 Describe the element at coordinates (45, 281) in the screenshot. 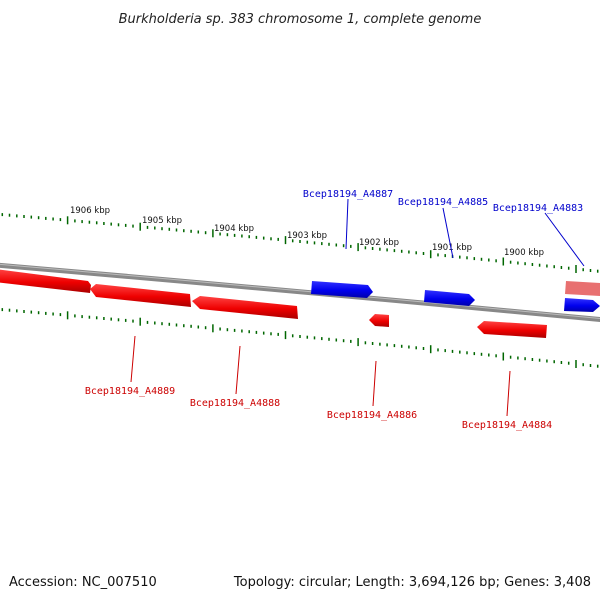

I see `gene-arrow-left-edge` at that location.